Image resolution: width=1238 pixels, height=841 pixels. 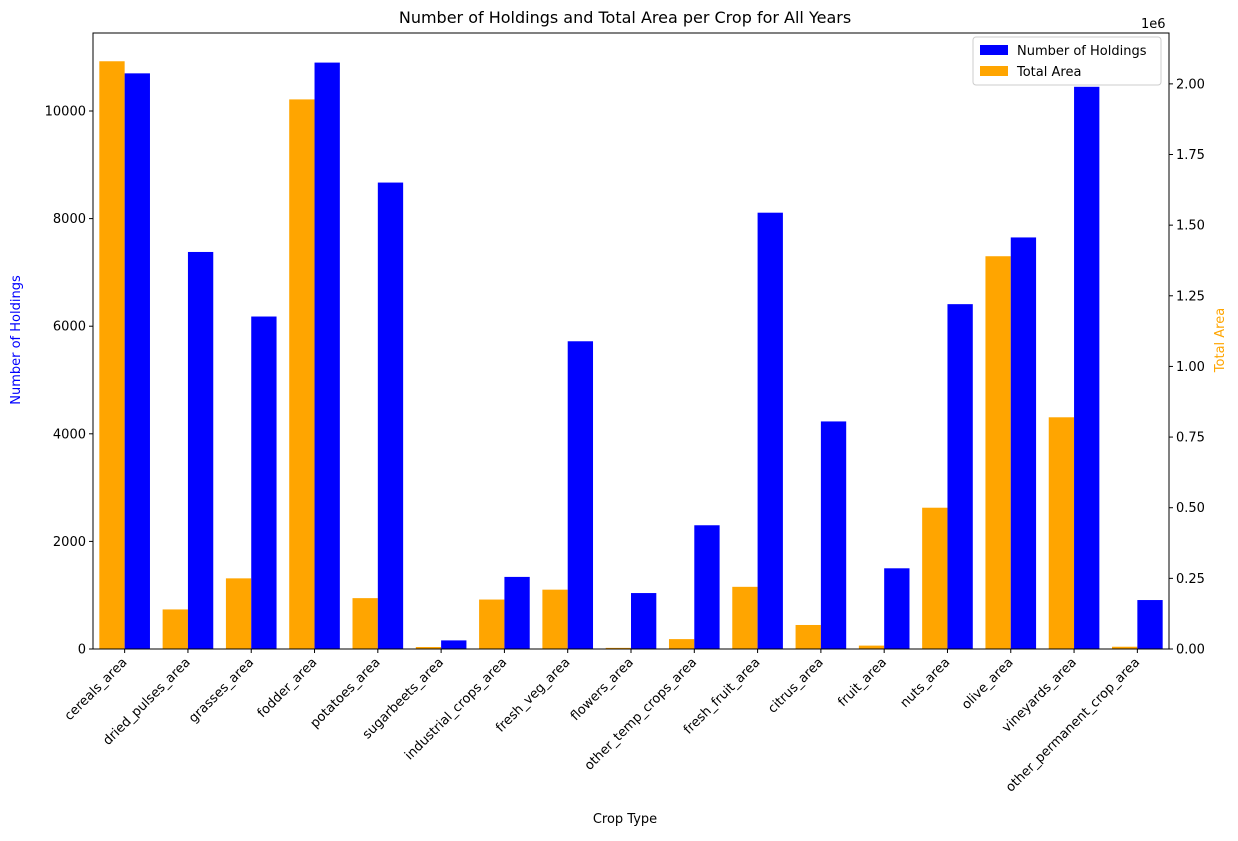 I want to click on x-tick-label: olive_area, so click(x=988, y=684).